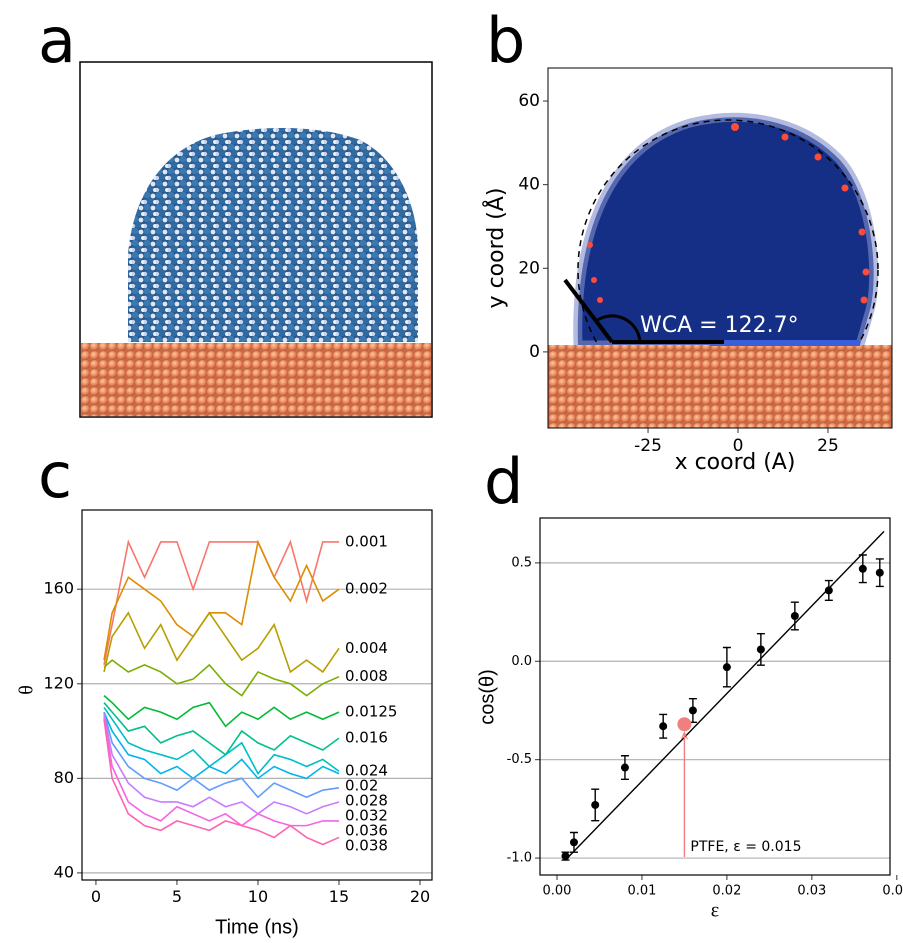 The height and width of the screenshot is (943, 903). I want to click on x-tick-label: -25, so click(648, 446).